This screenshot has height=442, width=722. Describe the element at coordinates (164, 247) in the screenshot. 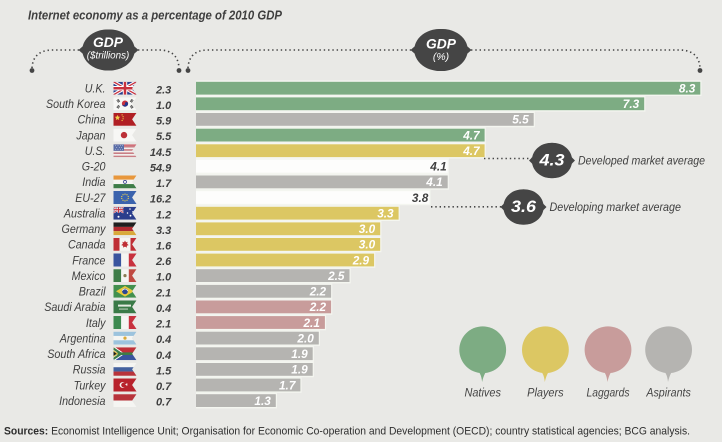

I see `svg-text: 1.6` at that location.